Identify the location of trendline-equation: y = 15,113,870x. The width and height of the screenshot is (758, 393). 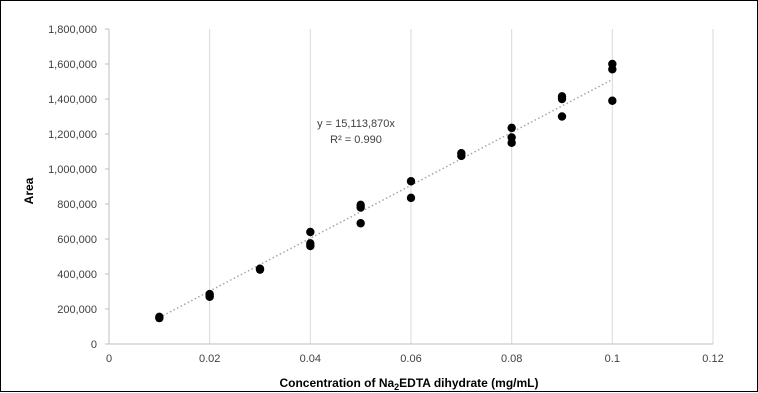
(356, 124).